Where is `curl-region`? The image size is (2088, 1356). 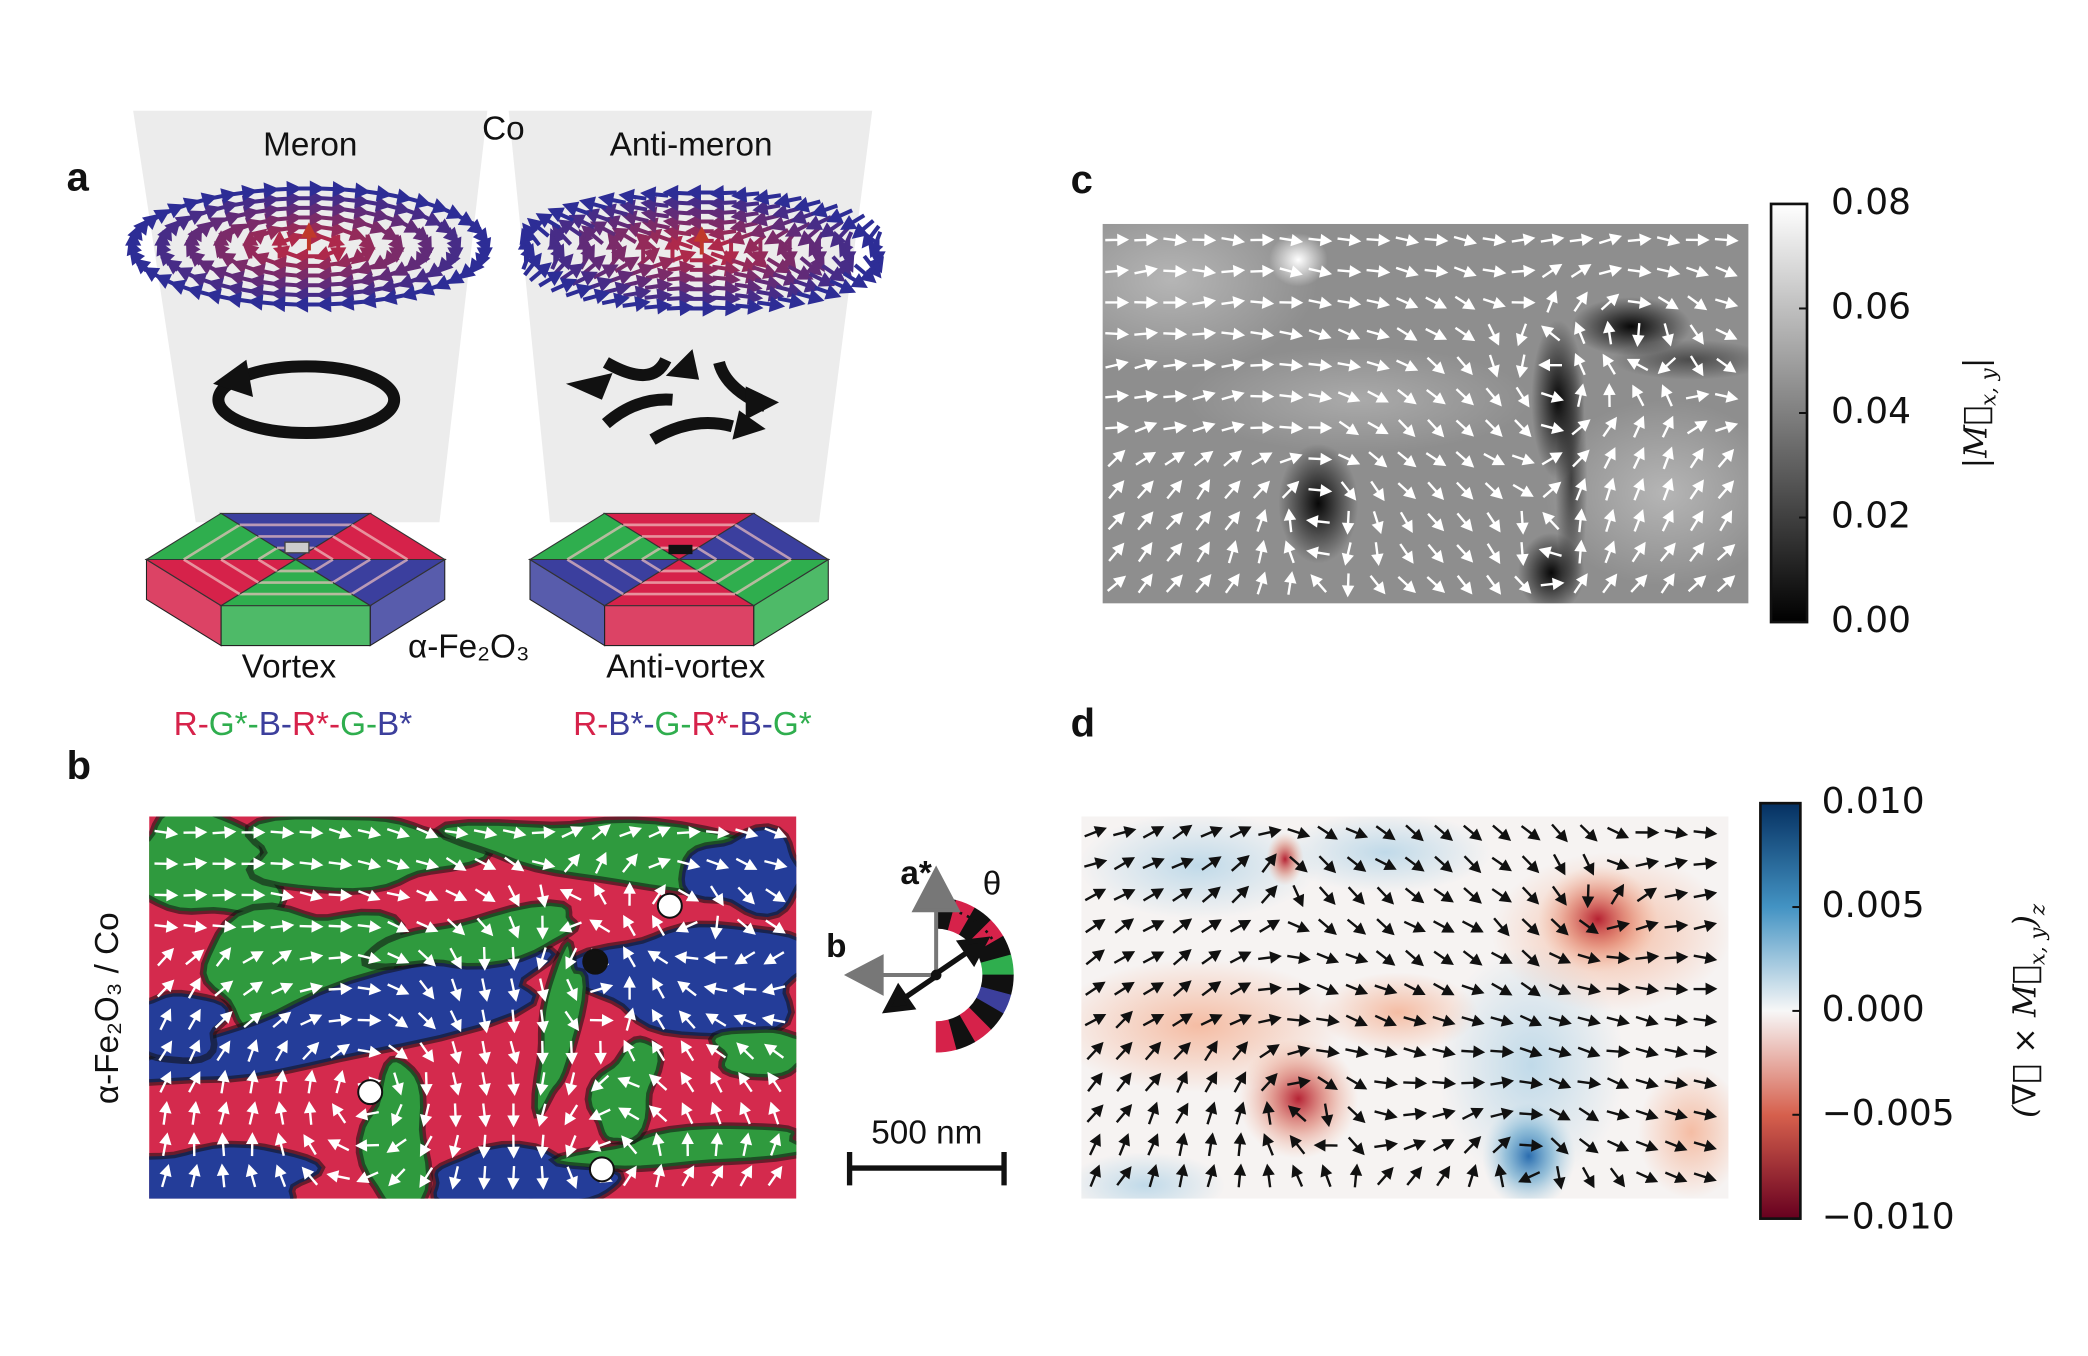 curl-region is located at coordinates (1398, 1012).